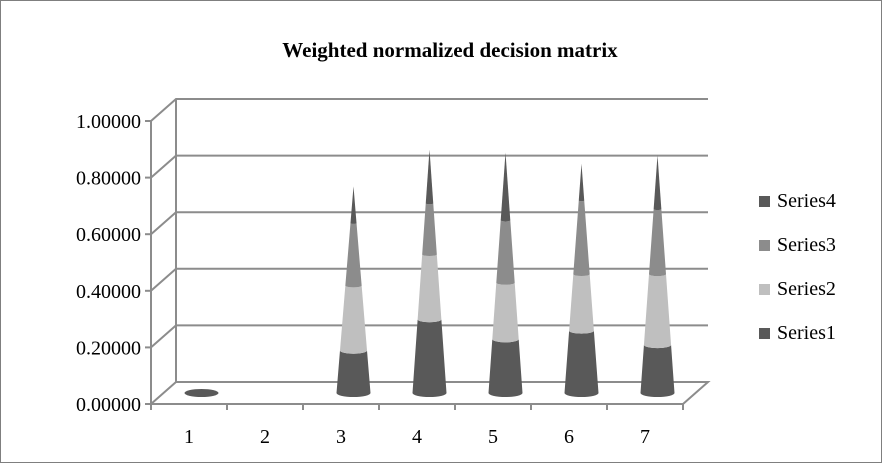 The image size is (882, 464). I want to click on legend: Series4 Series3 Series2 Series1, so click(797, 267).